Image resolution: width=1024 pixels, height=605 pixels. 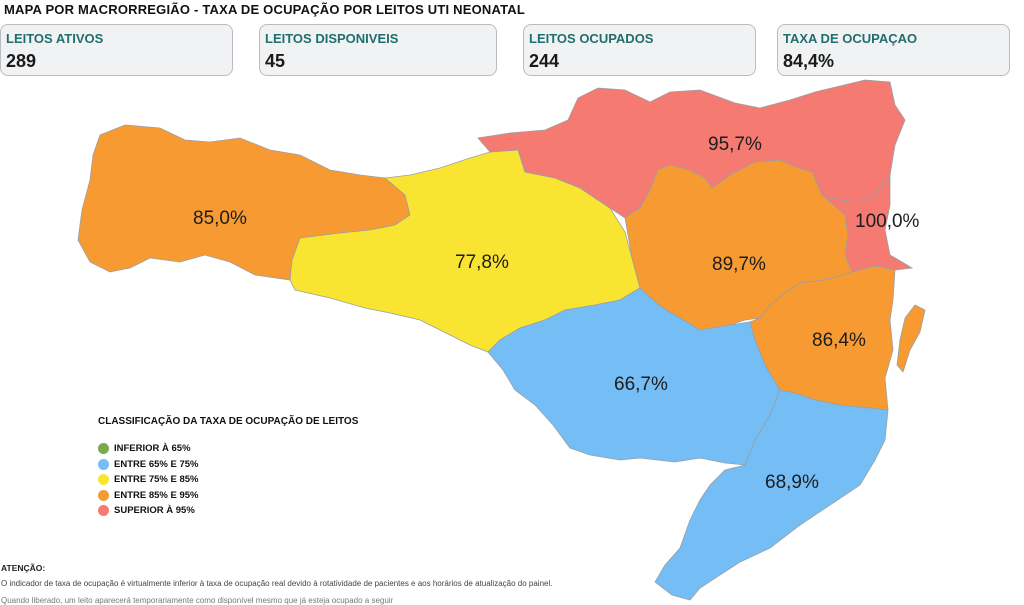 What do you see at coordinates (228, 496) in the screenshot?
I see `legend-item-85-95: ENTRE 85% E 95%` at bounding box center [228, 496].